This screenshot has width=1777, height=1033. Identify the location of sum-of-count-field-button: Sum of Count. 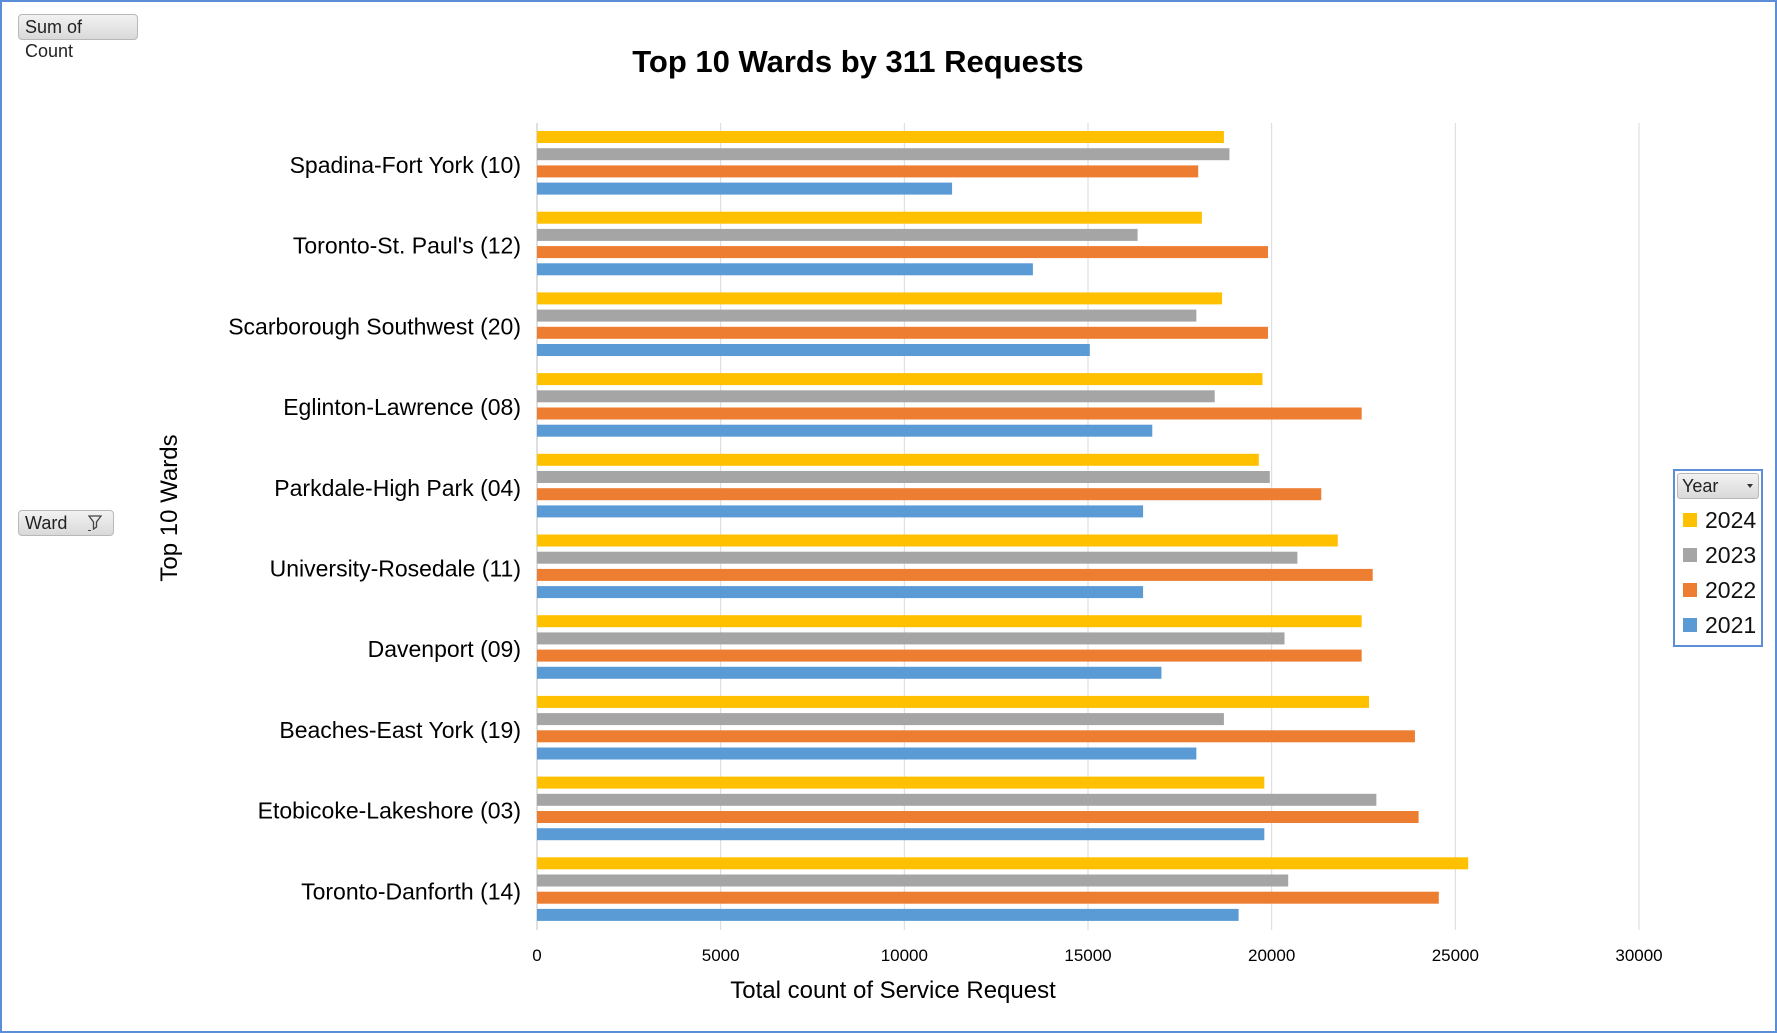
(78, 37).